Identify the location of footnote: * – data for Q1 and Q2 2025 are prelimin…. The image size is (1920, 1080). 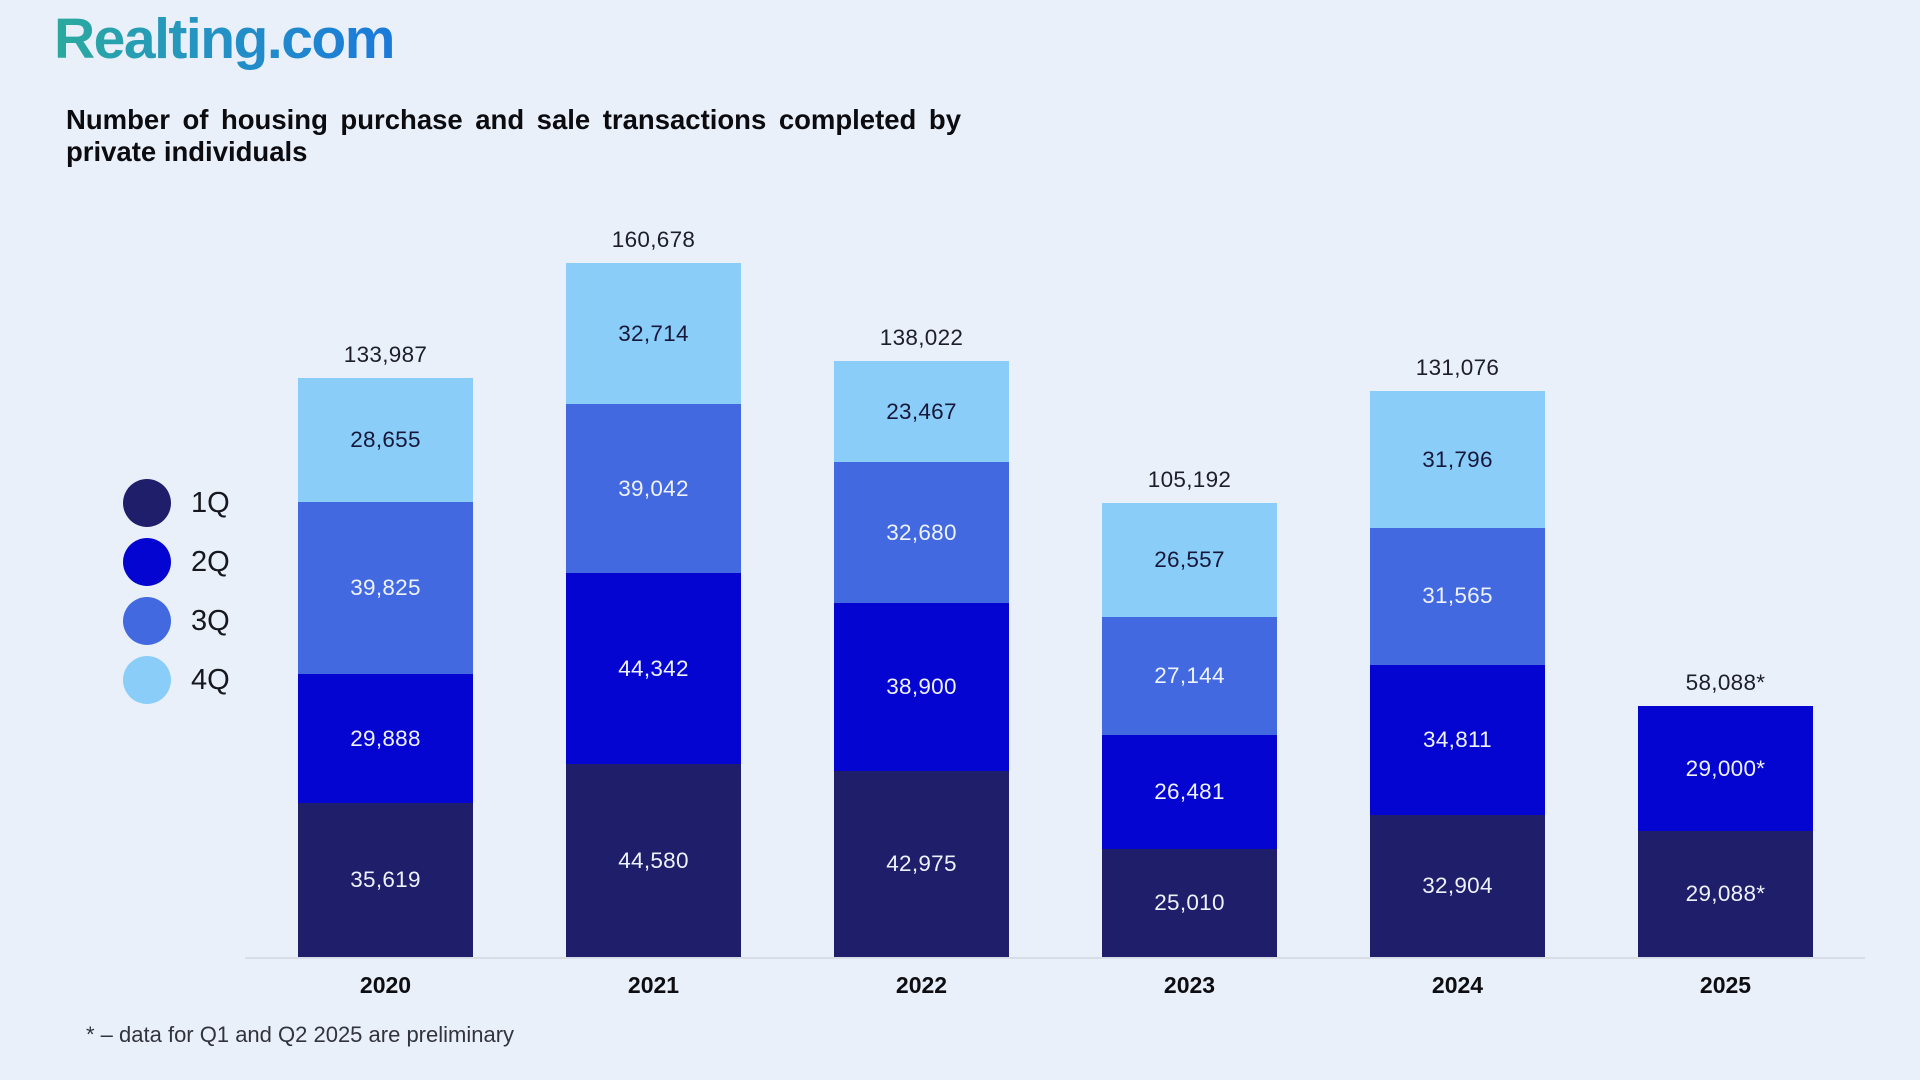
(300, 1034).